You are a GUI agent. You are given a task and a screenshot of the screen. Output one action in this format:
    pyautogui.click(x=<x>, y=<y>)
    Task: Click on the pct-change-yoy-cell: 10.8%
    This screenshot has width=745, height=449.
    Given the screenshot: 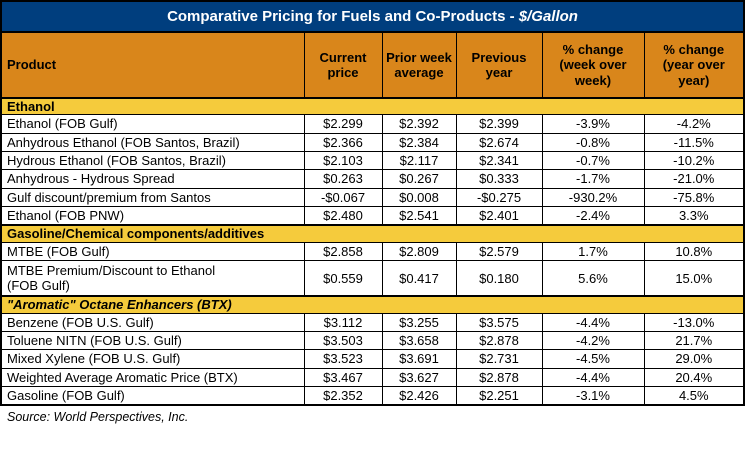 What is the action you would take?
    pyautogui.click(x=694, y=251)
    